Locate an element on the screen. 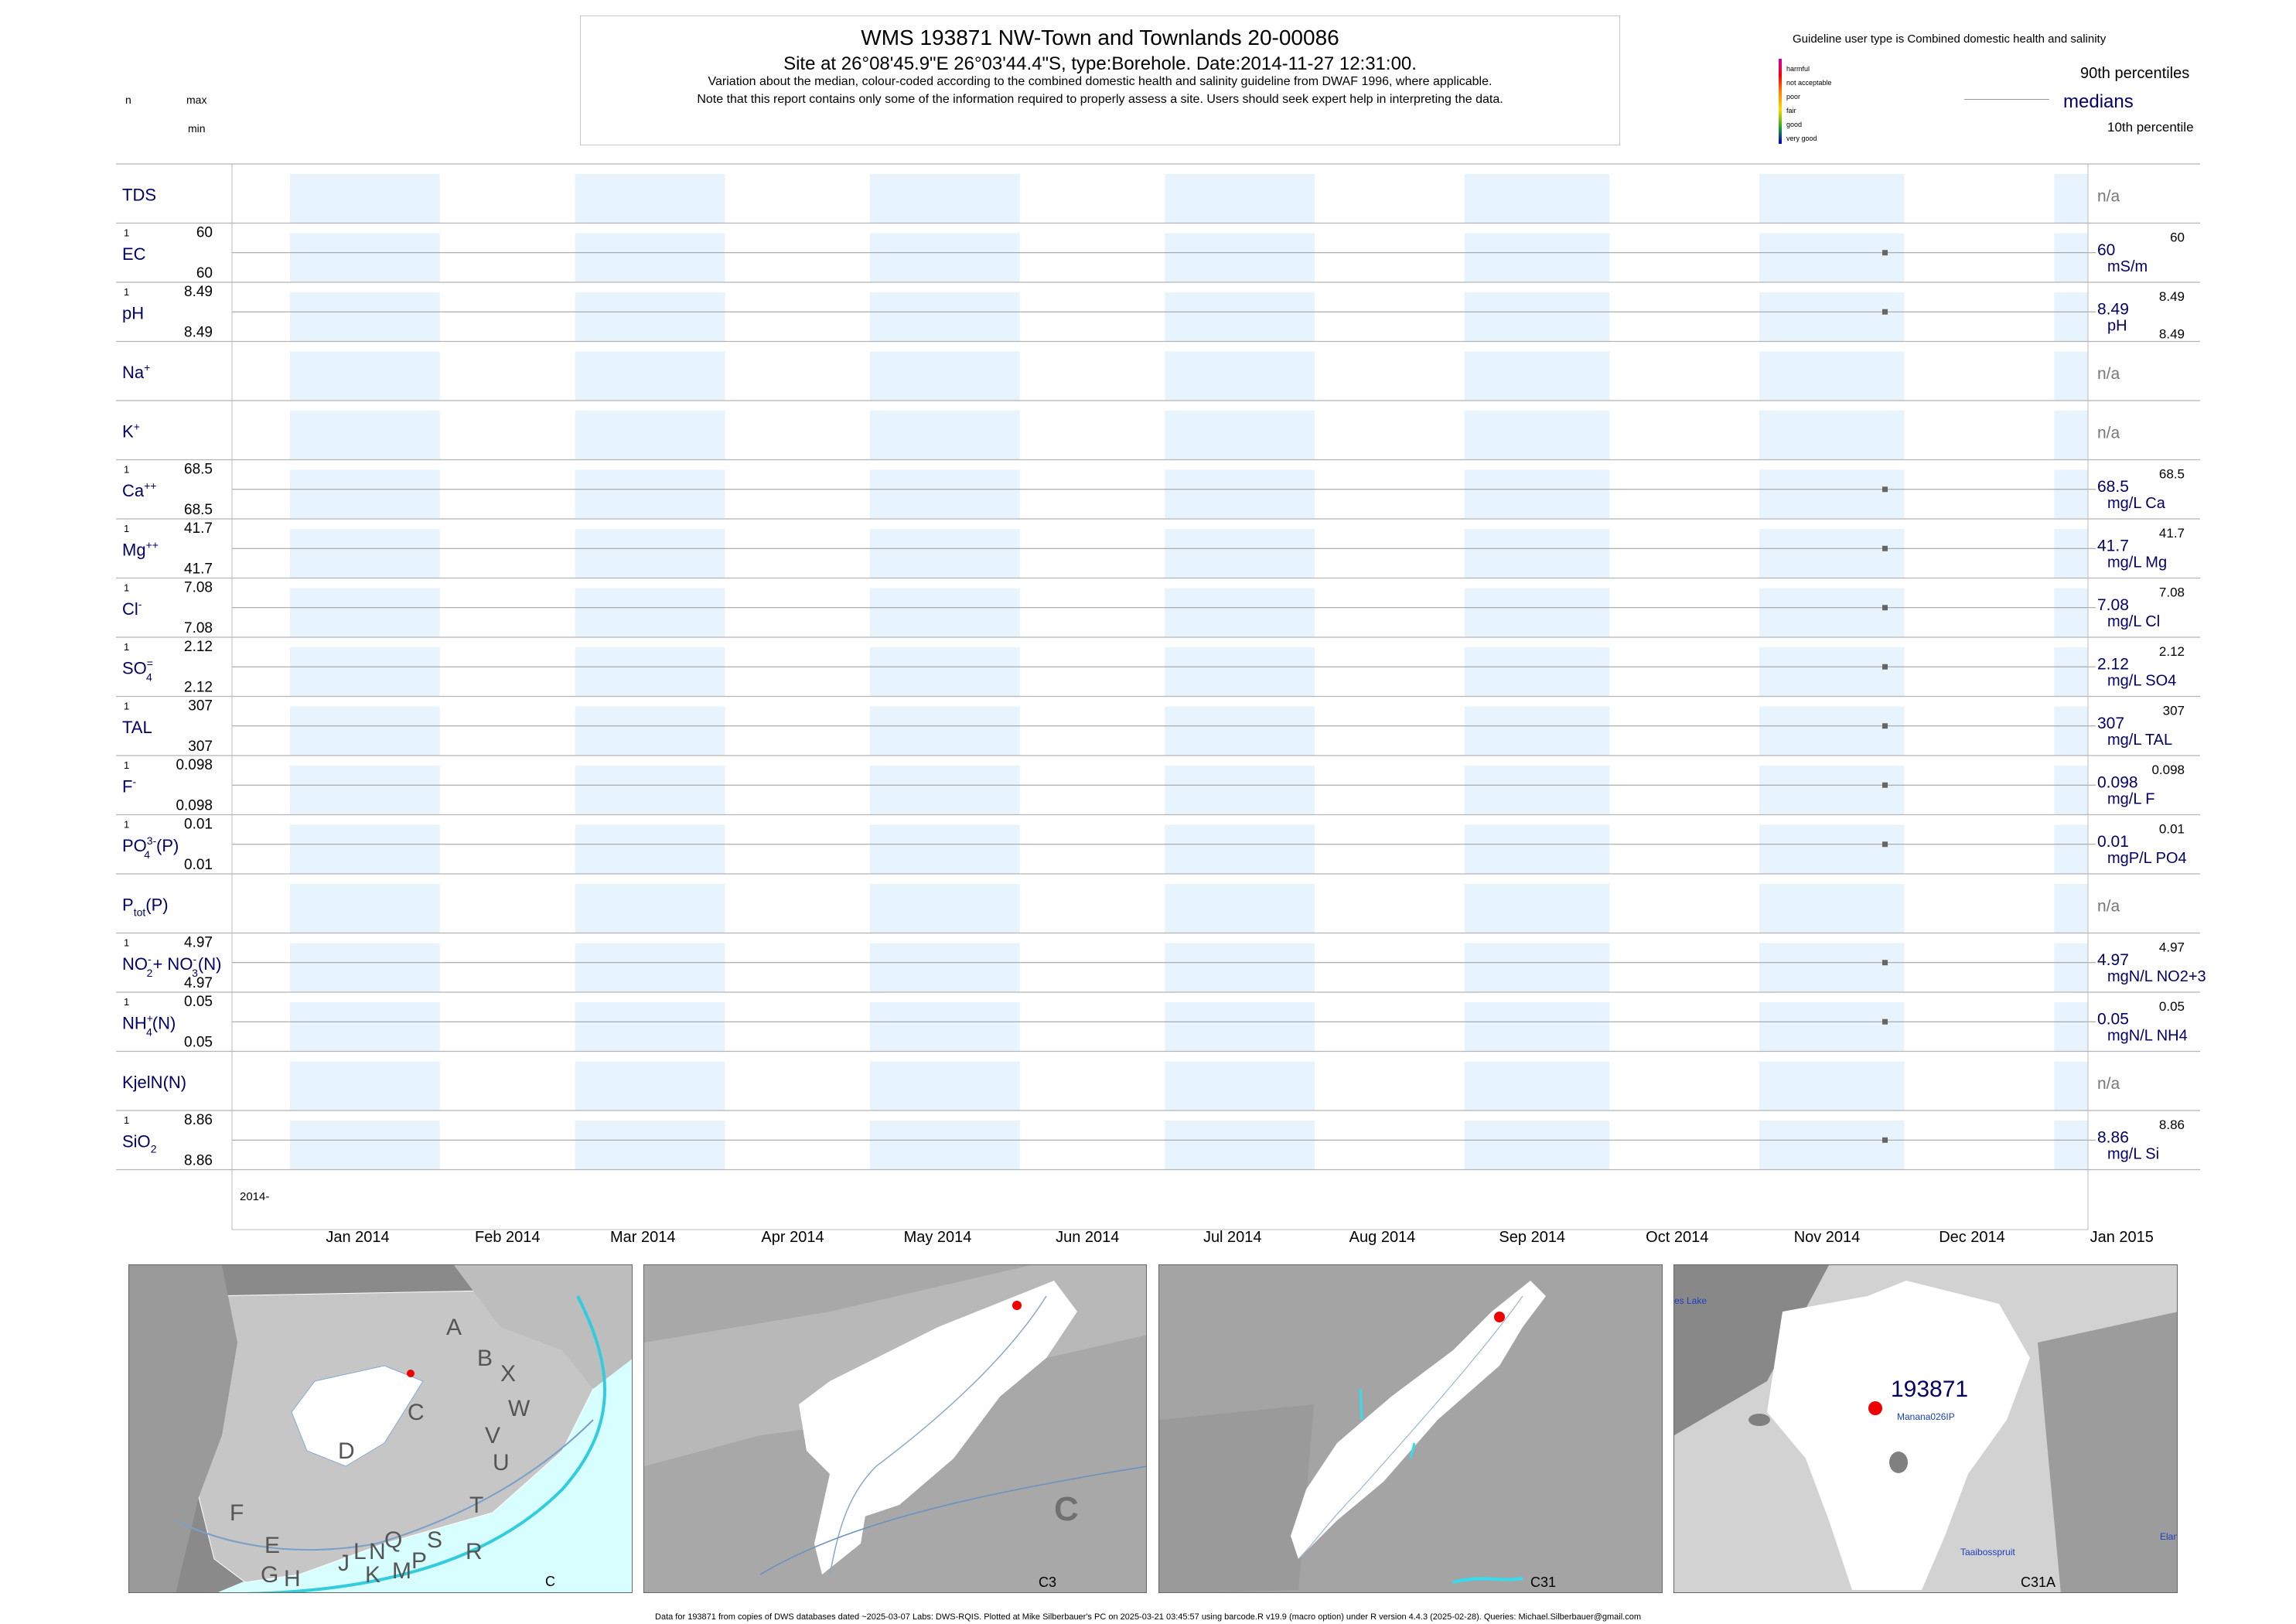 This screenshot has height=1624, width=2296. legend-min-label: min is located at coordinates (197, 128).